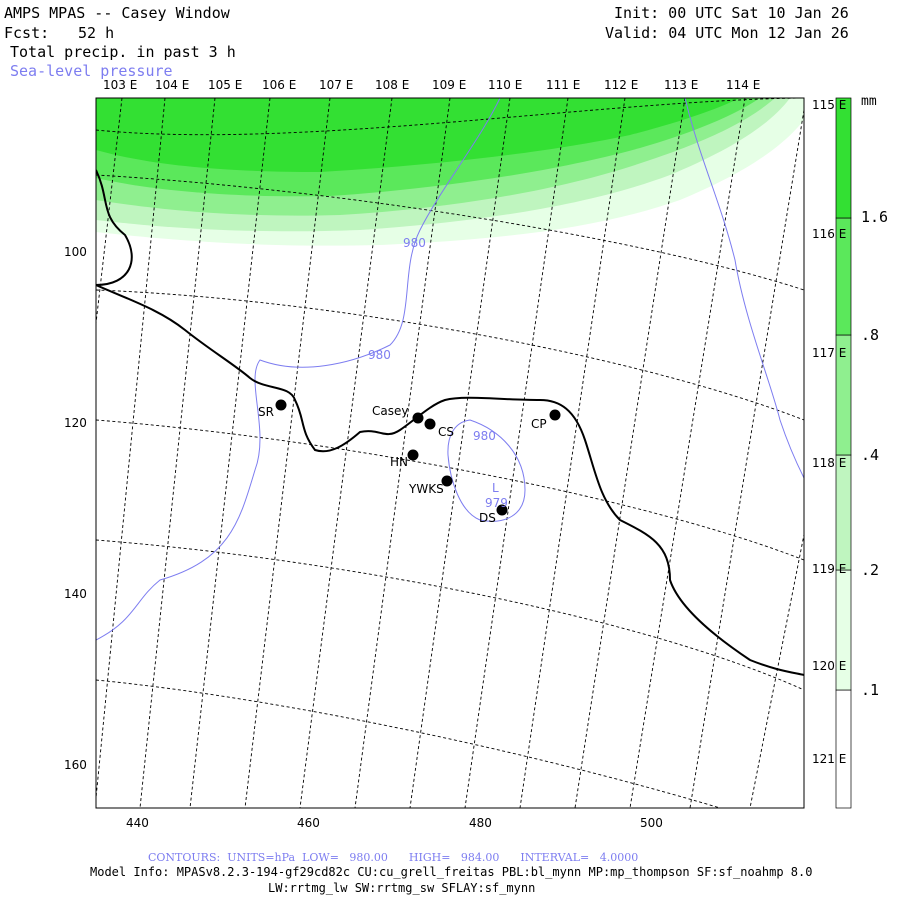 The image size is (900, 900). What do you see at coordinates (308, 823) in the screenshot?
I see `x-axis-label: 460` at bounding box center [308, 823].